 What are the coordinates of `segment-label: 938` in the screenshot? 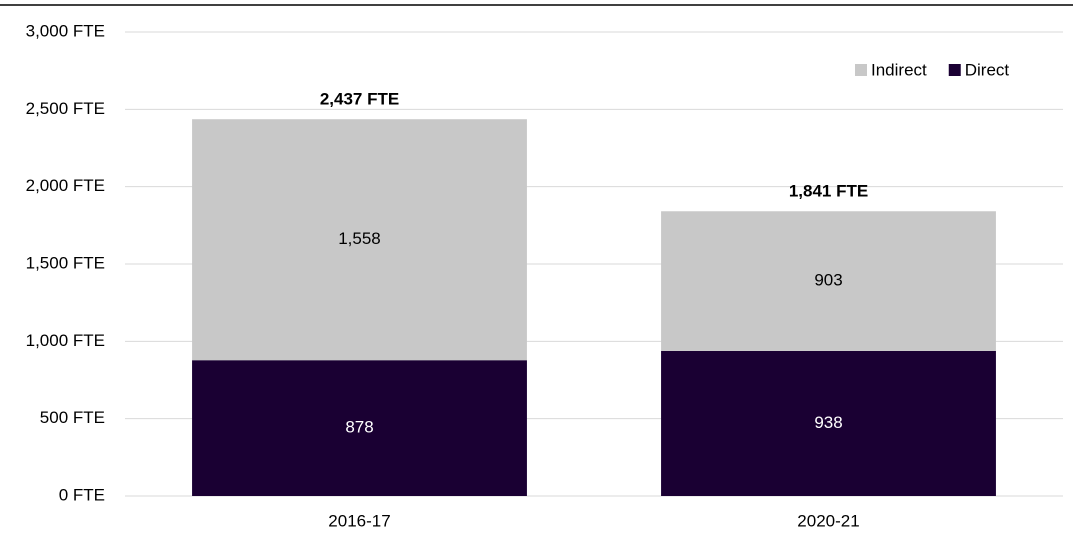 It's located at (828, 422).